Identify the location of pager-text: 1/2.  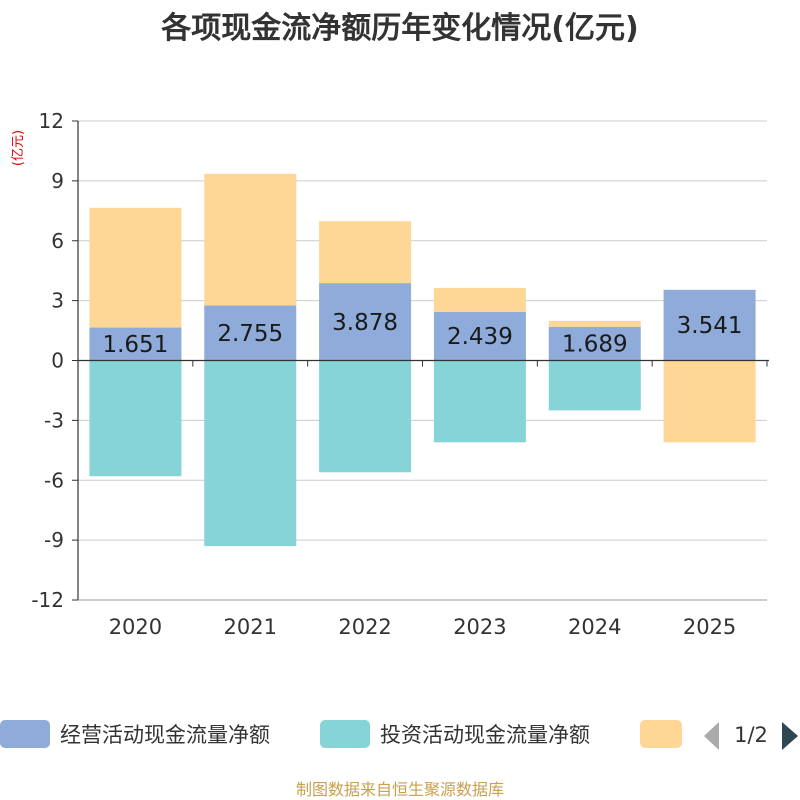
(751, 735).